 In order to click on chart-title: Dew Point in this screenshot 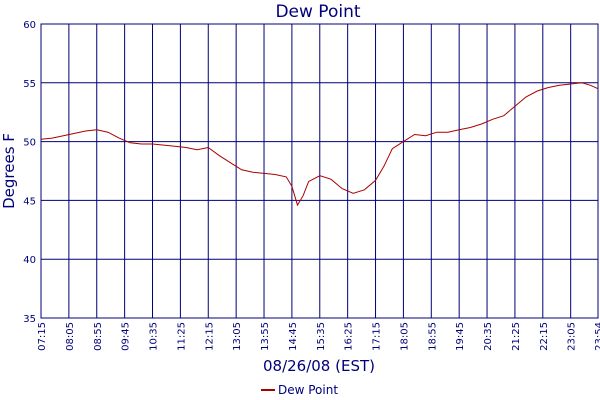, I will do `click(317, 12)`.